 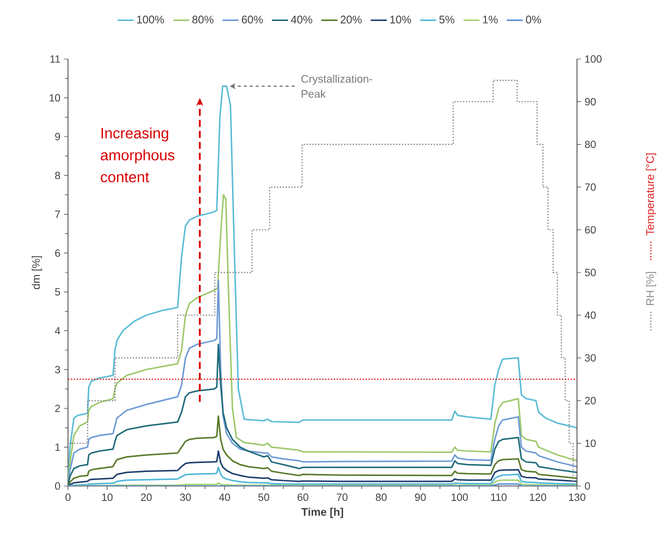 What do you see at coordinates (252, 20) in the screenshot?
I see `legend-label: 60%` at bounding box center [252, 20].